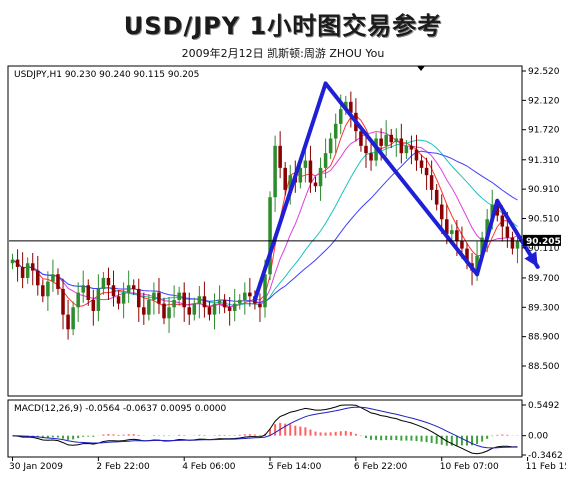  What do you see at coordinates (544, 72) in the screenshot?
I see `y-tick-label: 92.520` at bounding box center [544, 72].